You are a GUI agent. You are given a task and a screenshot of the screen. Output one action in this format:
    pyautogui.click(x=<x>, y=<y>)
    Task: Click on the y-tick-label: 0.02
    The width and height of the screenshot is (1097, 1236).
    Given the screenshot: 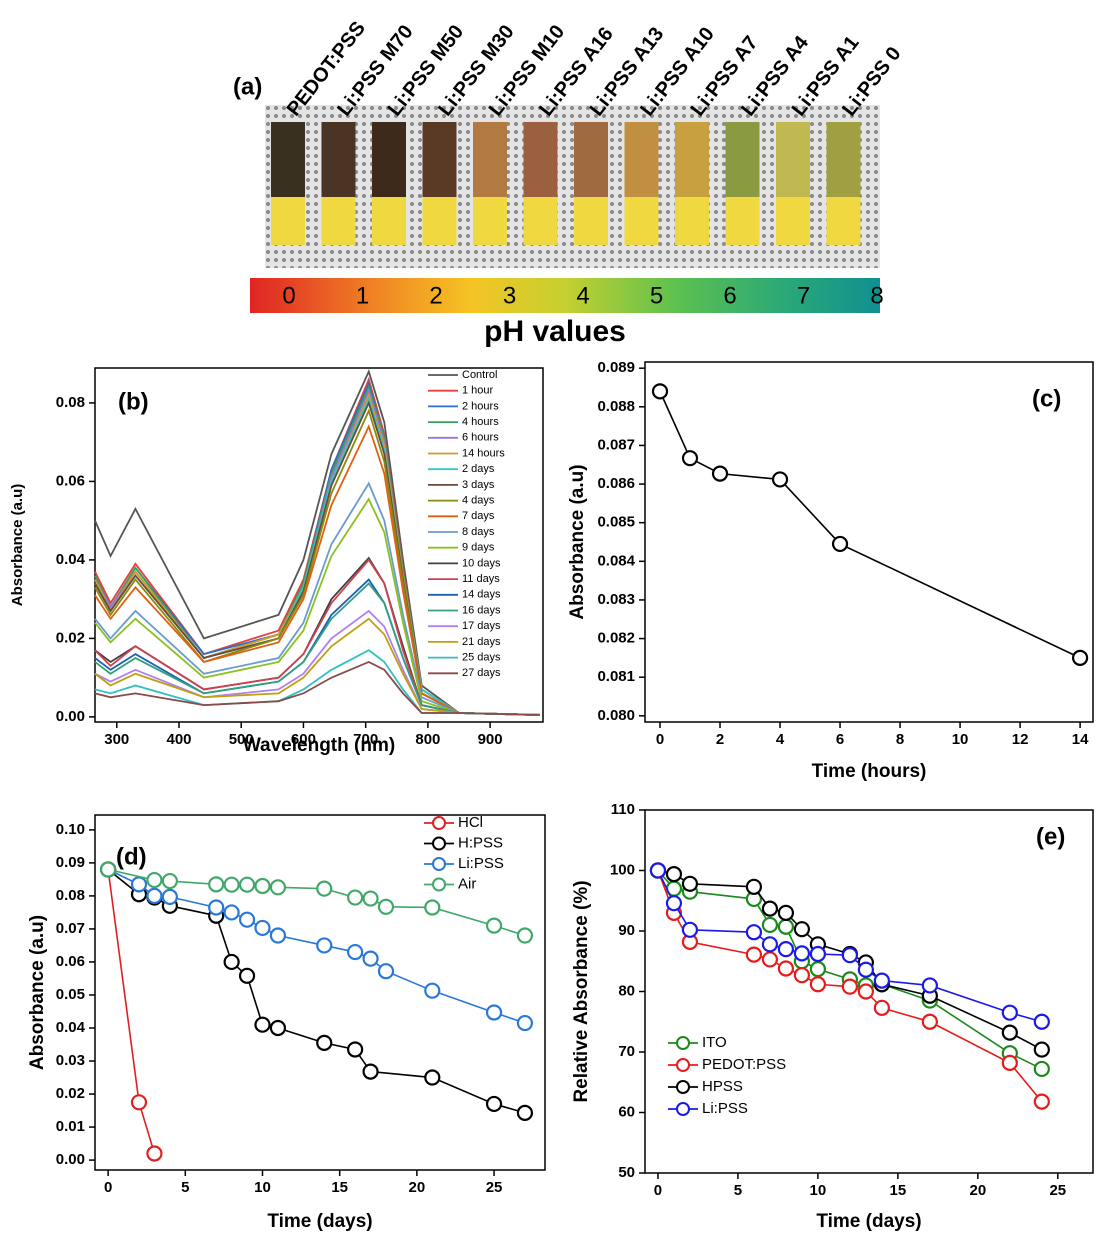 What is the action you would take?
    pyautogui.click(x=70, y=637)
    